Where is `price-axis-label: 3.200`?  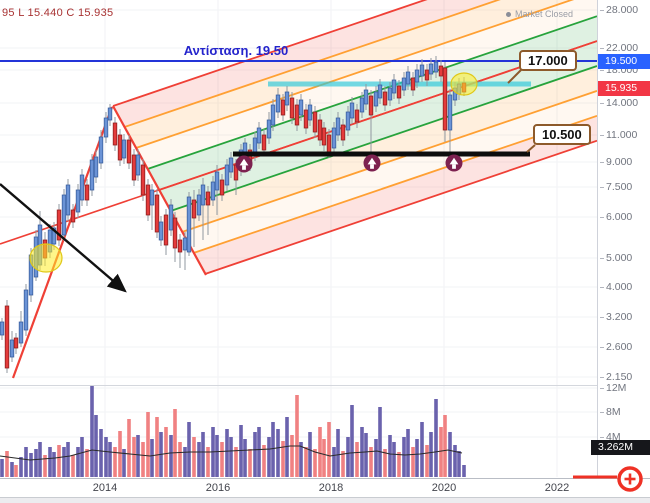
price-axis-label: 3.200 is located at coordinates (616, 317).